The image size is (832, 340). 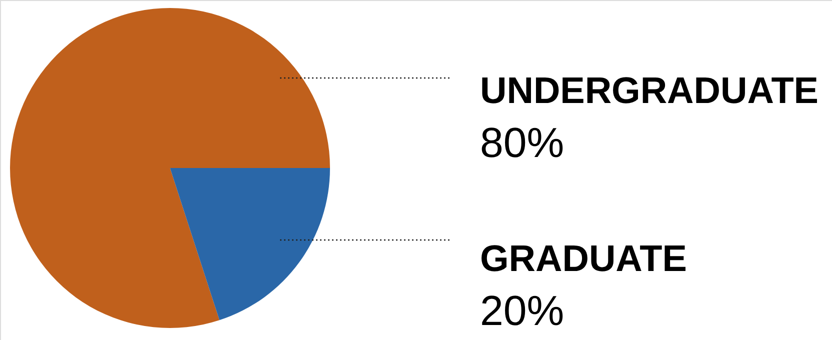 What do you see at coordinates (250, 244) in the screenshot?
I see `pie-slice` at bounding box center [250, 244].